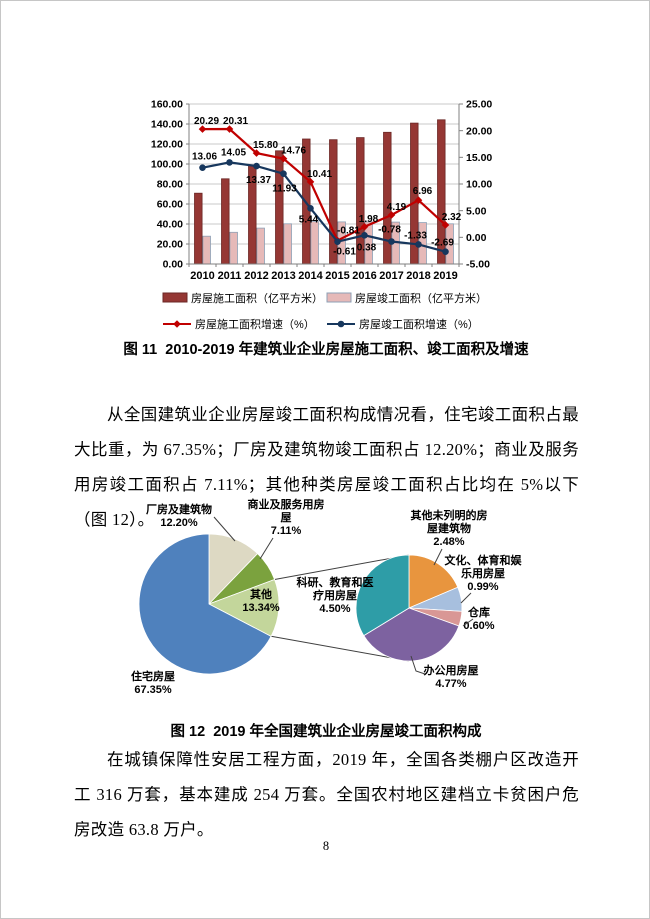  I want to click on svg-text: 0.60%, so click(478, 626).